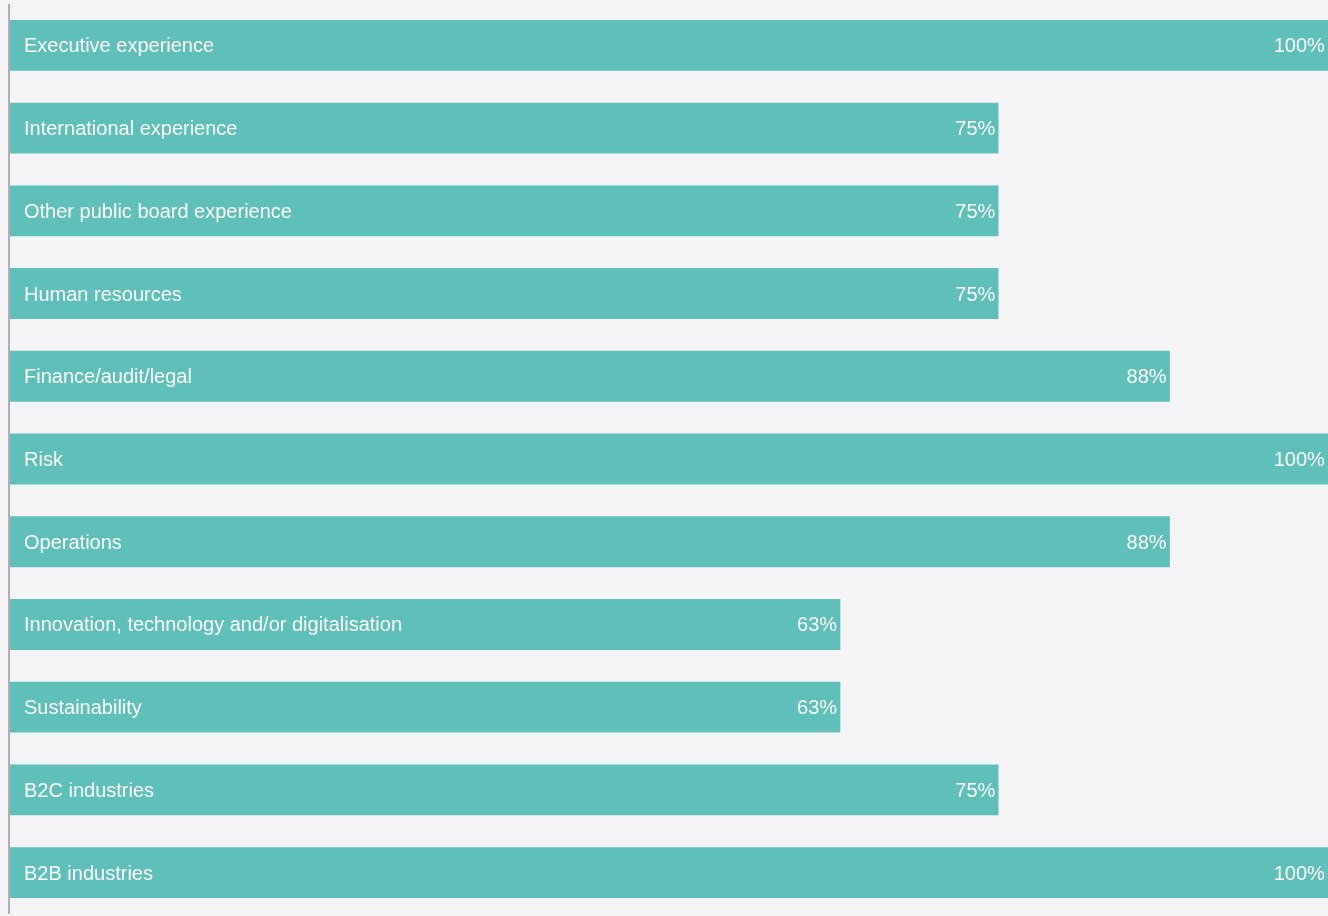 The height and width of the screenshot is (916, 1328). What do you see at coordinates (213, 624) in the screenshot?
I see `y-tick-label: Innovation, technology and/or digitalisation` at bounding box center [213, 624].